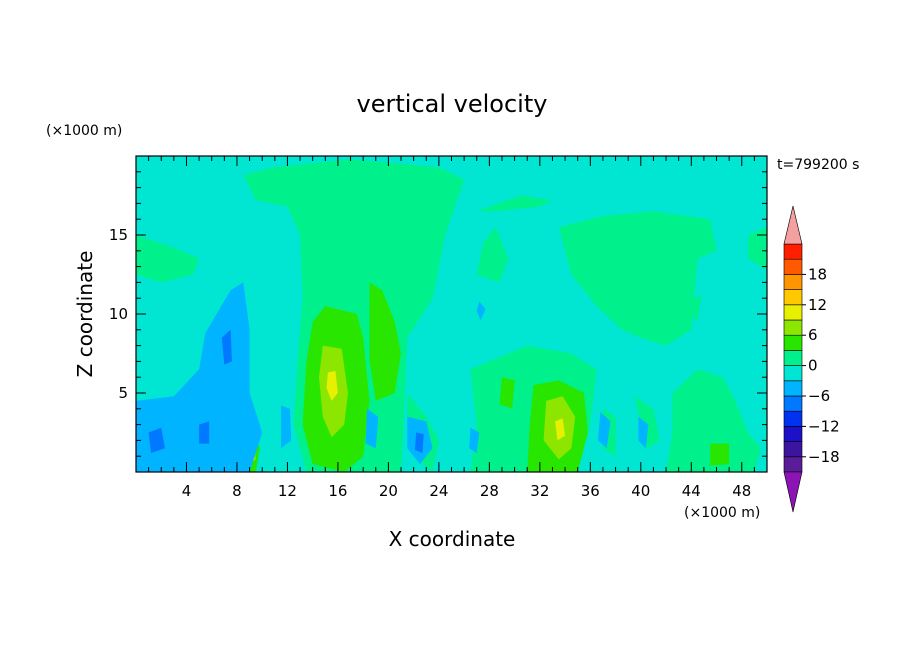  What do you see at coordinates (438, 491) in the screenshot?
I see `x-tick-label: 24` at bounding box center [438, 491].